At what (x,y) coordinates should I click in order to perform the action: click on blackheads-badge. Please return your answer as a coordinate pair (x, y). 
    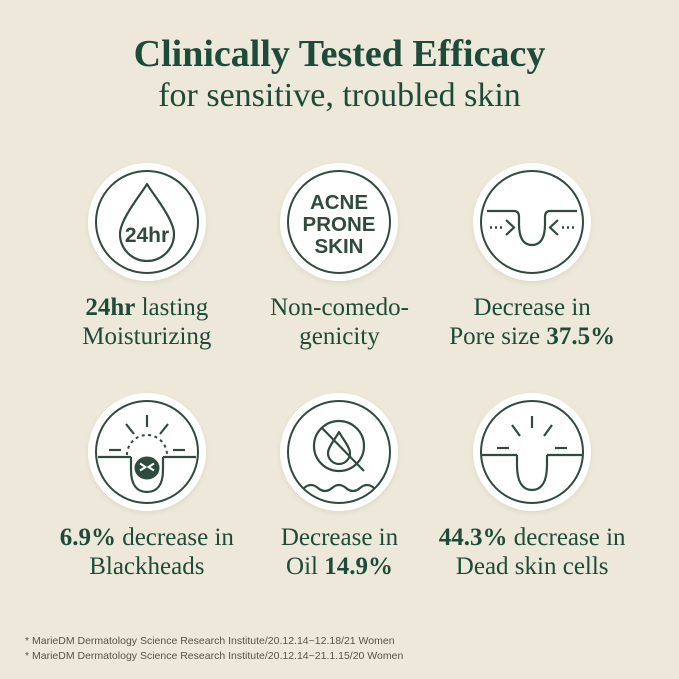
    Looking at the image, I should click on (146, 451).